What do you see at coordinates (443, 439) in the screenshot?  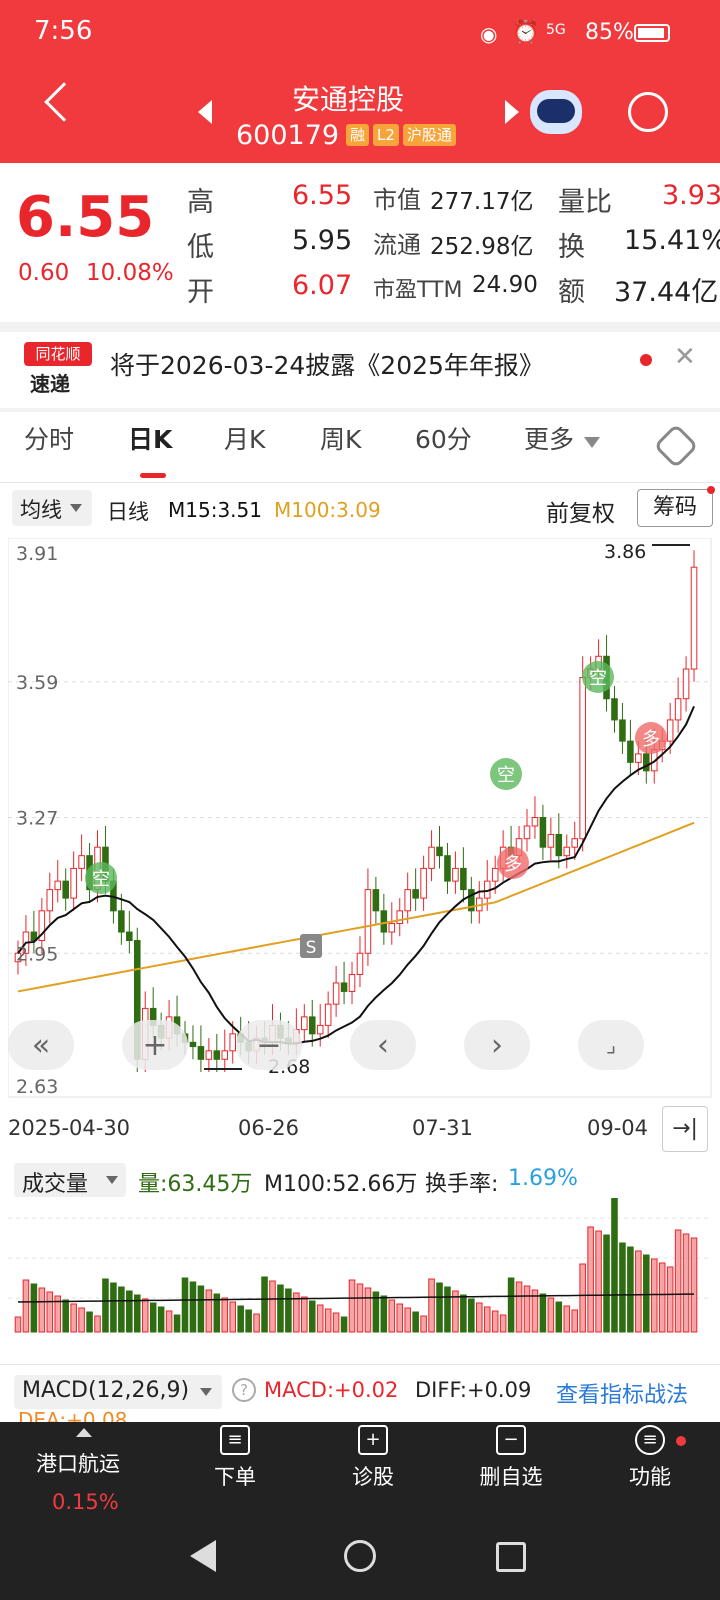 I see `tab-60min: 60分` at bounding box center [443, 439].